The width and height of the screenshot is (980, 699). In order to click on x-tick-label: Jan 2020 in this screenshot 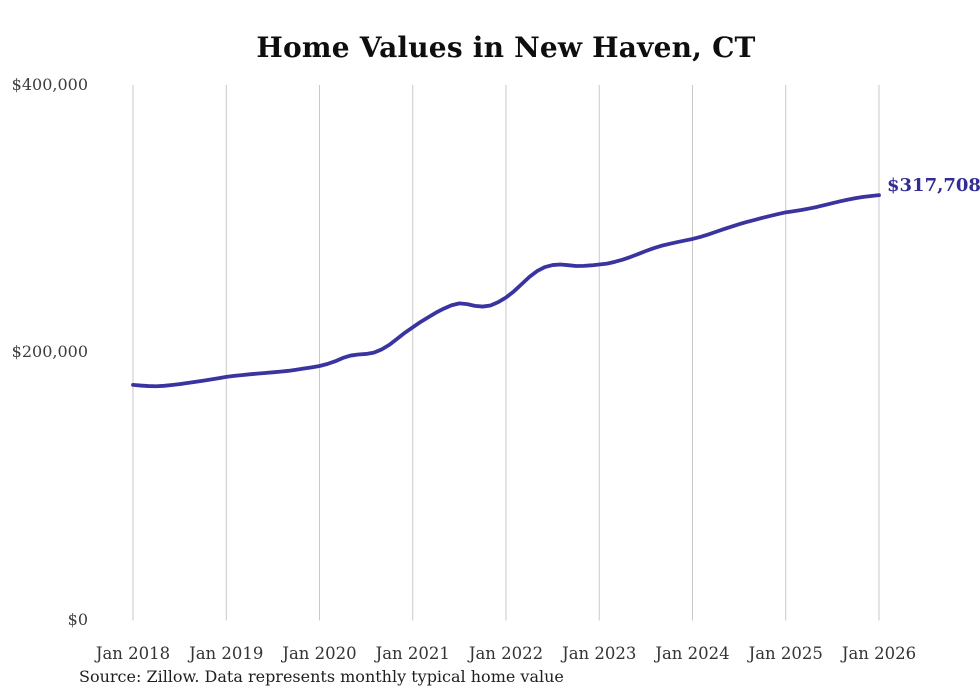, I will do `click(319, 653)`.